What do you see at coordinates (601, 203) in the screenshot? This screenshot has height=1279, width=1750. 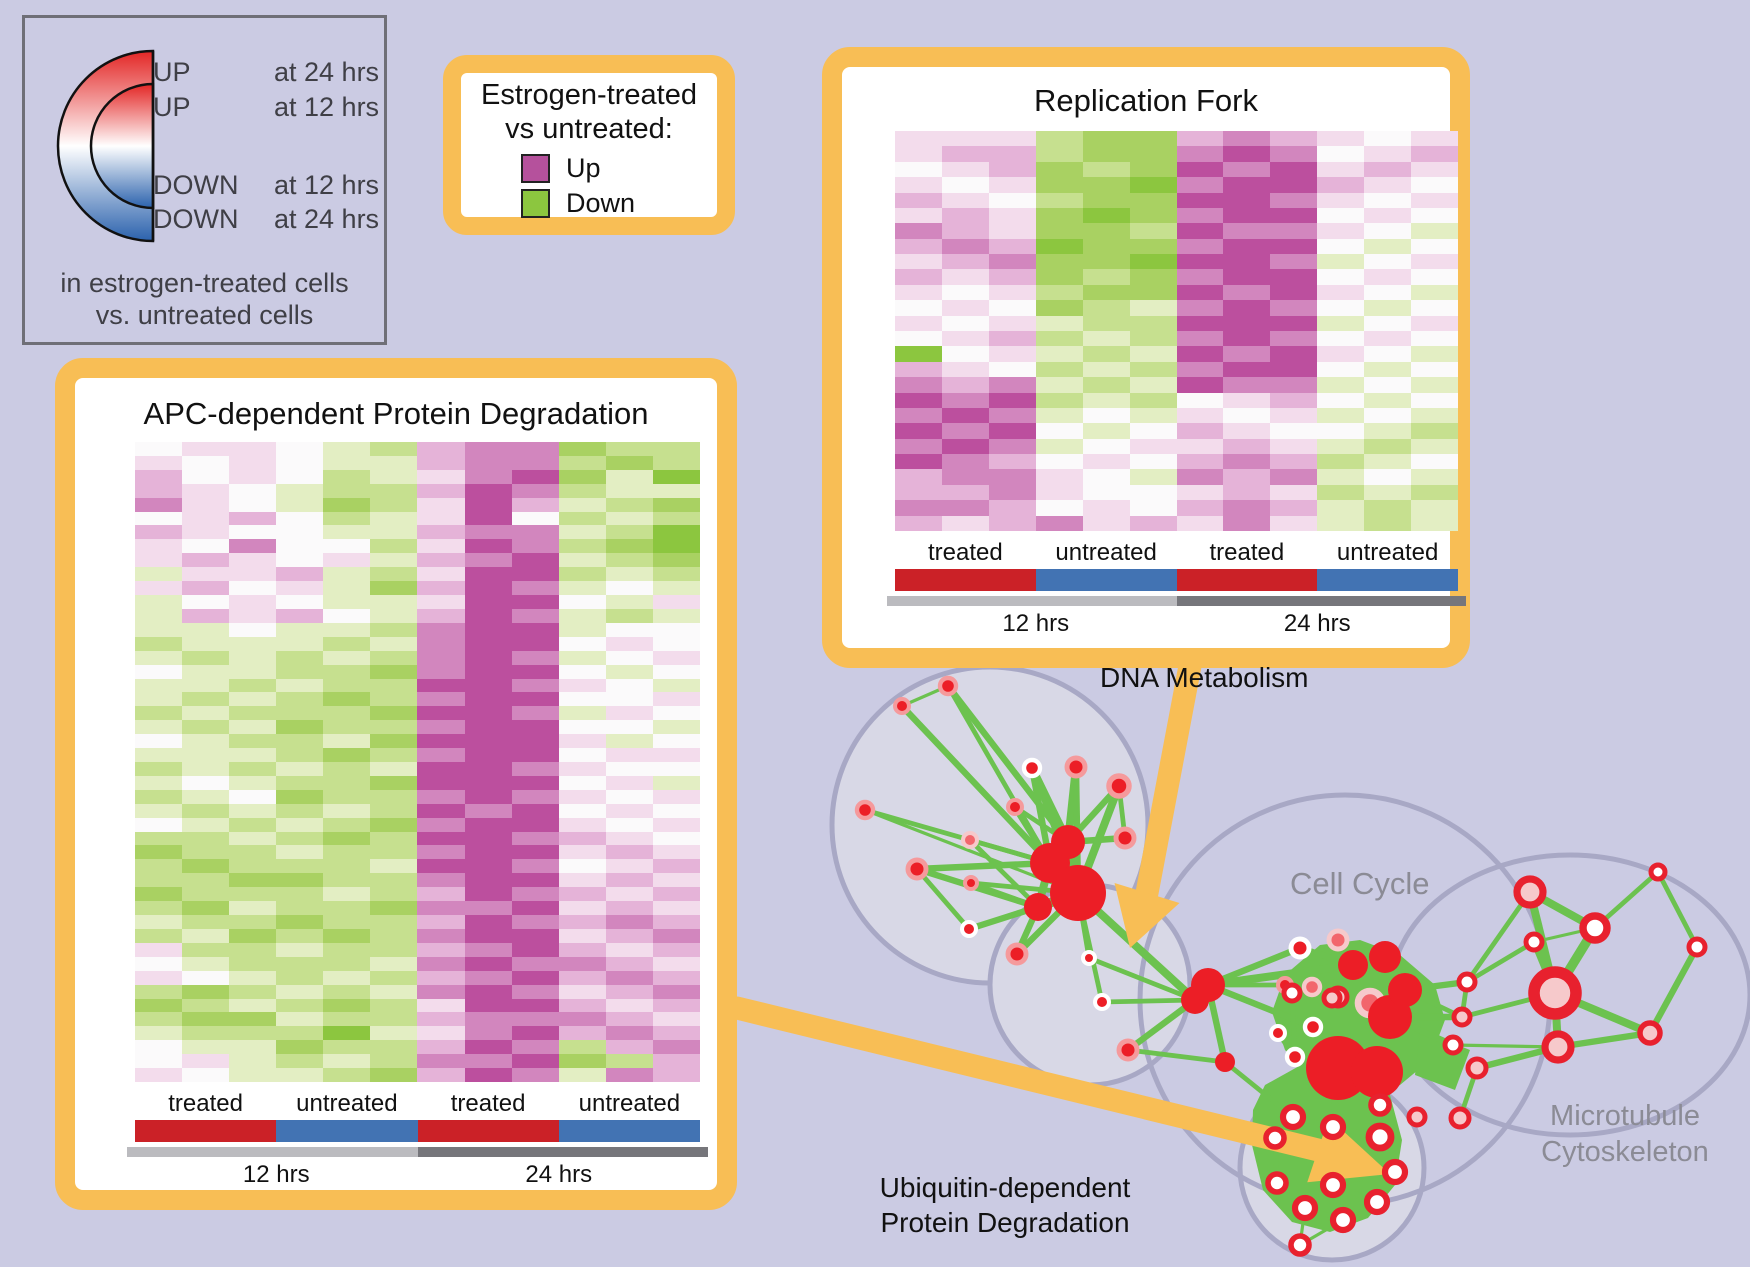 I see `down-label: Down` at bounding box center [601, 203].